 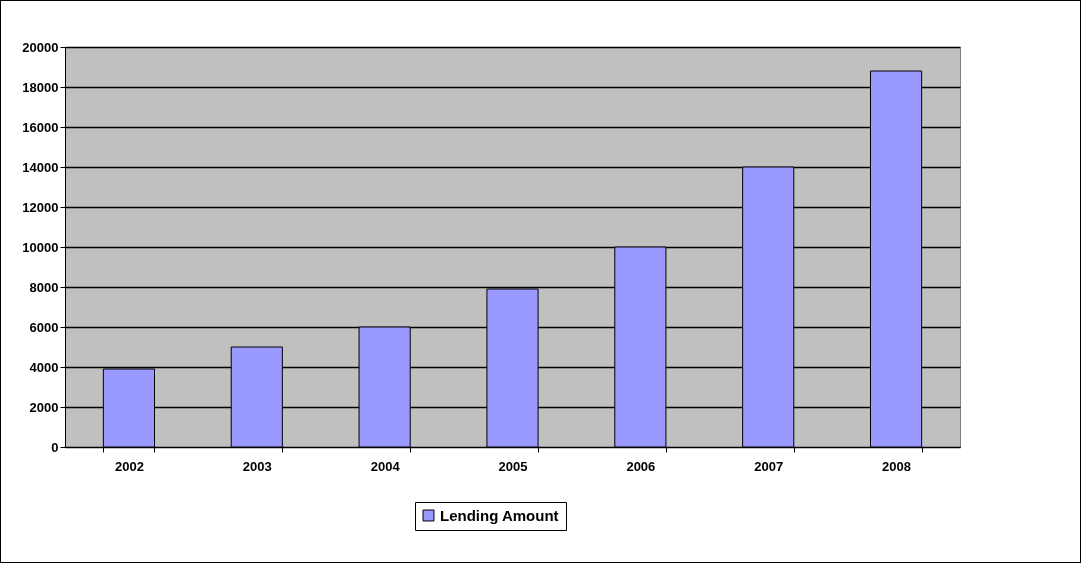 I want to click on y-tick-label: 0, so click(x=55, y=447).